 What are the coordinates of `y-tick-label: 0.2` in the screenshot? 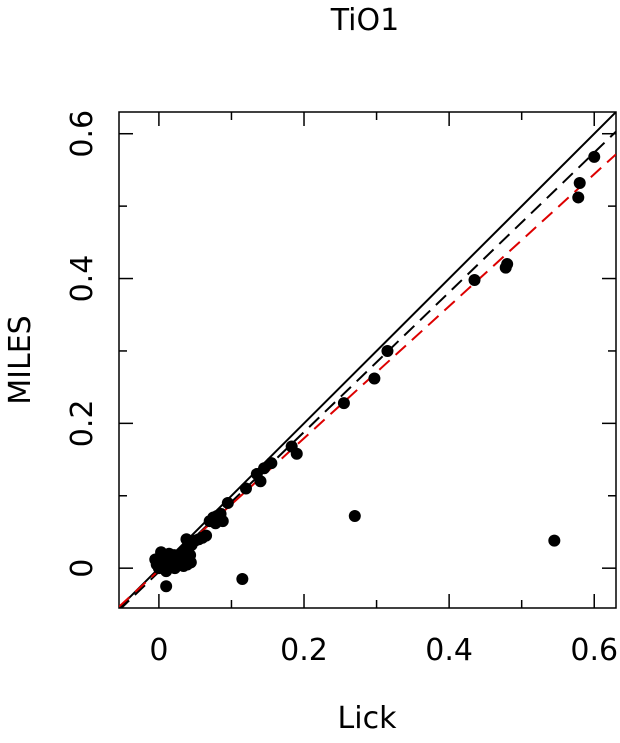 It's located at (82, 423).